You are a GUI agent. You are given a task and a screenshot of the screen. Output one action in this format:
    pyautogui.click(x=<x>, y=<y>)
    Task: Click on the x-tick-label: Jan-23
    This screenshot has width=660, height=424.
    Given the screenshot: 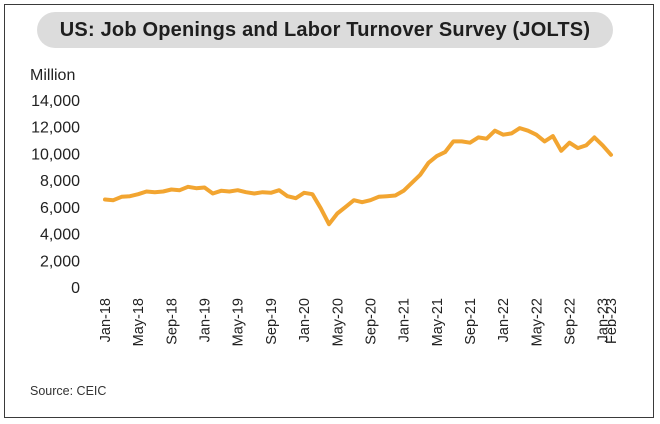 What is the action you would take?
    pyautogui.click(x=604, y=320)
    